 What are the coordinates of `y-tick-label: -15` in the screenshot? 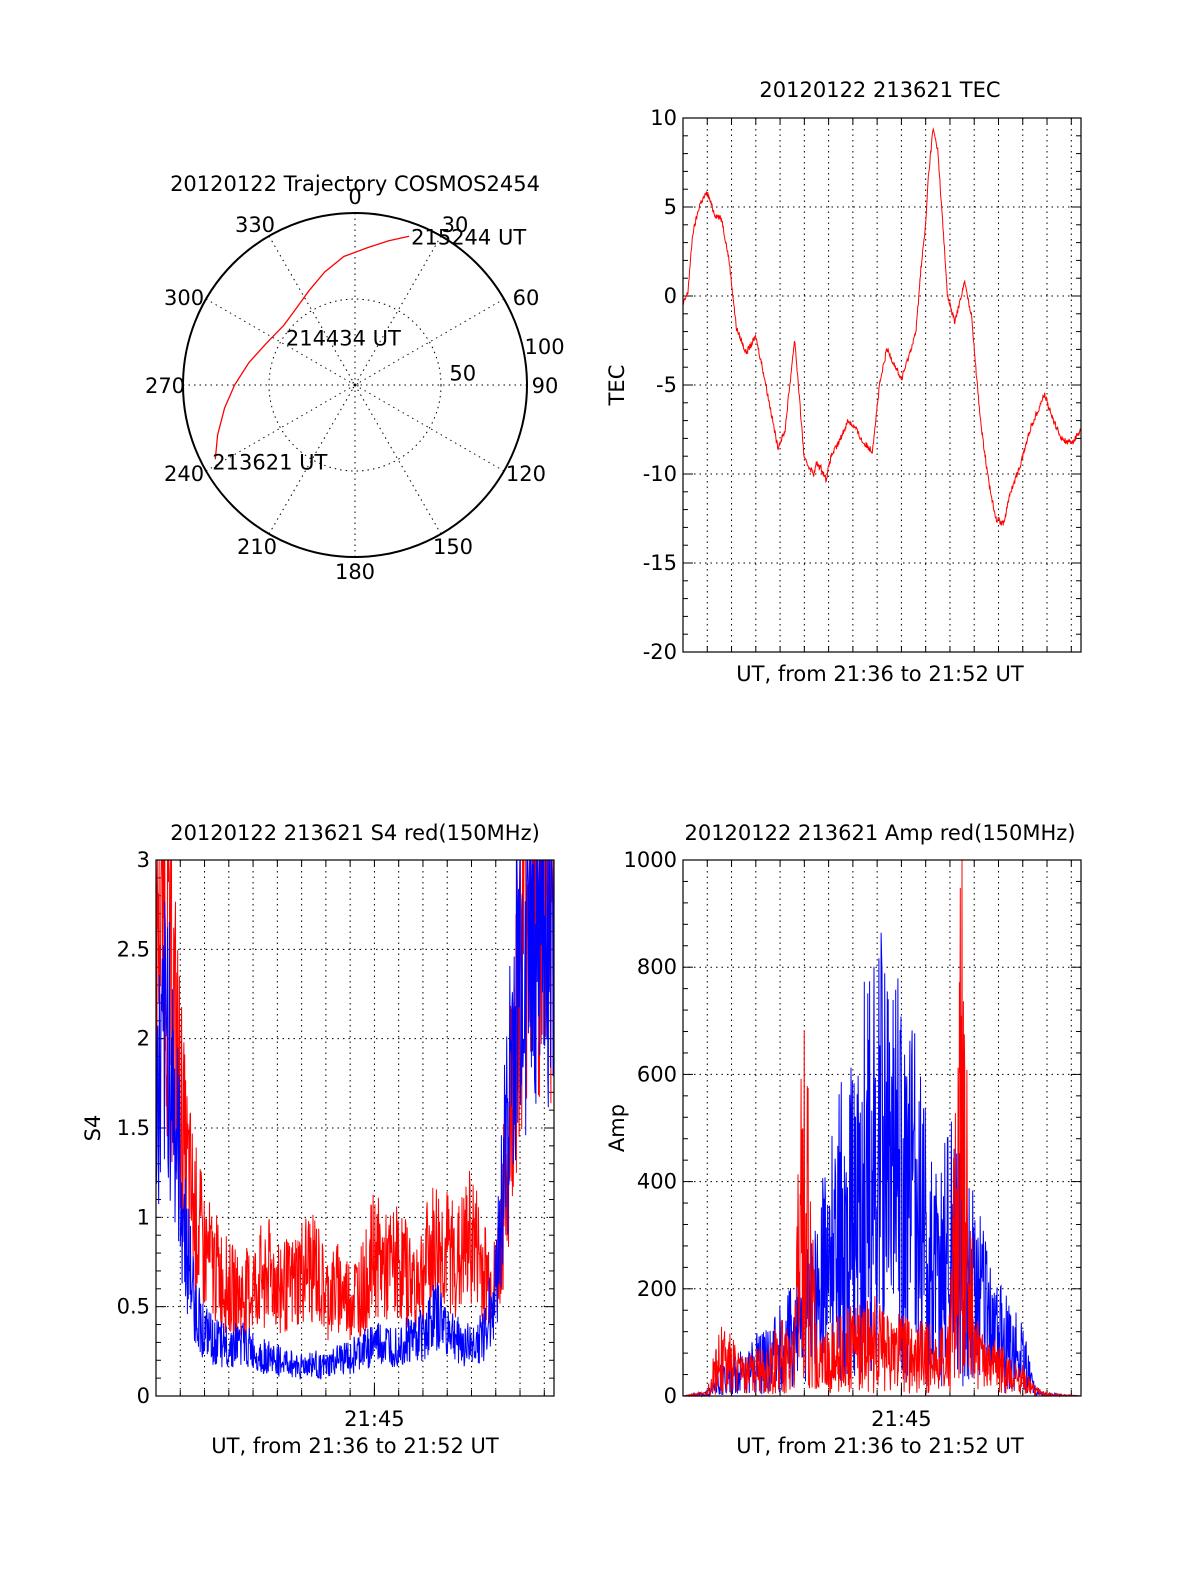 It's located at (660, 563).